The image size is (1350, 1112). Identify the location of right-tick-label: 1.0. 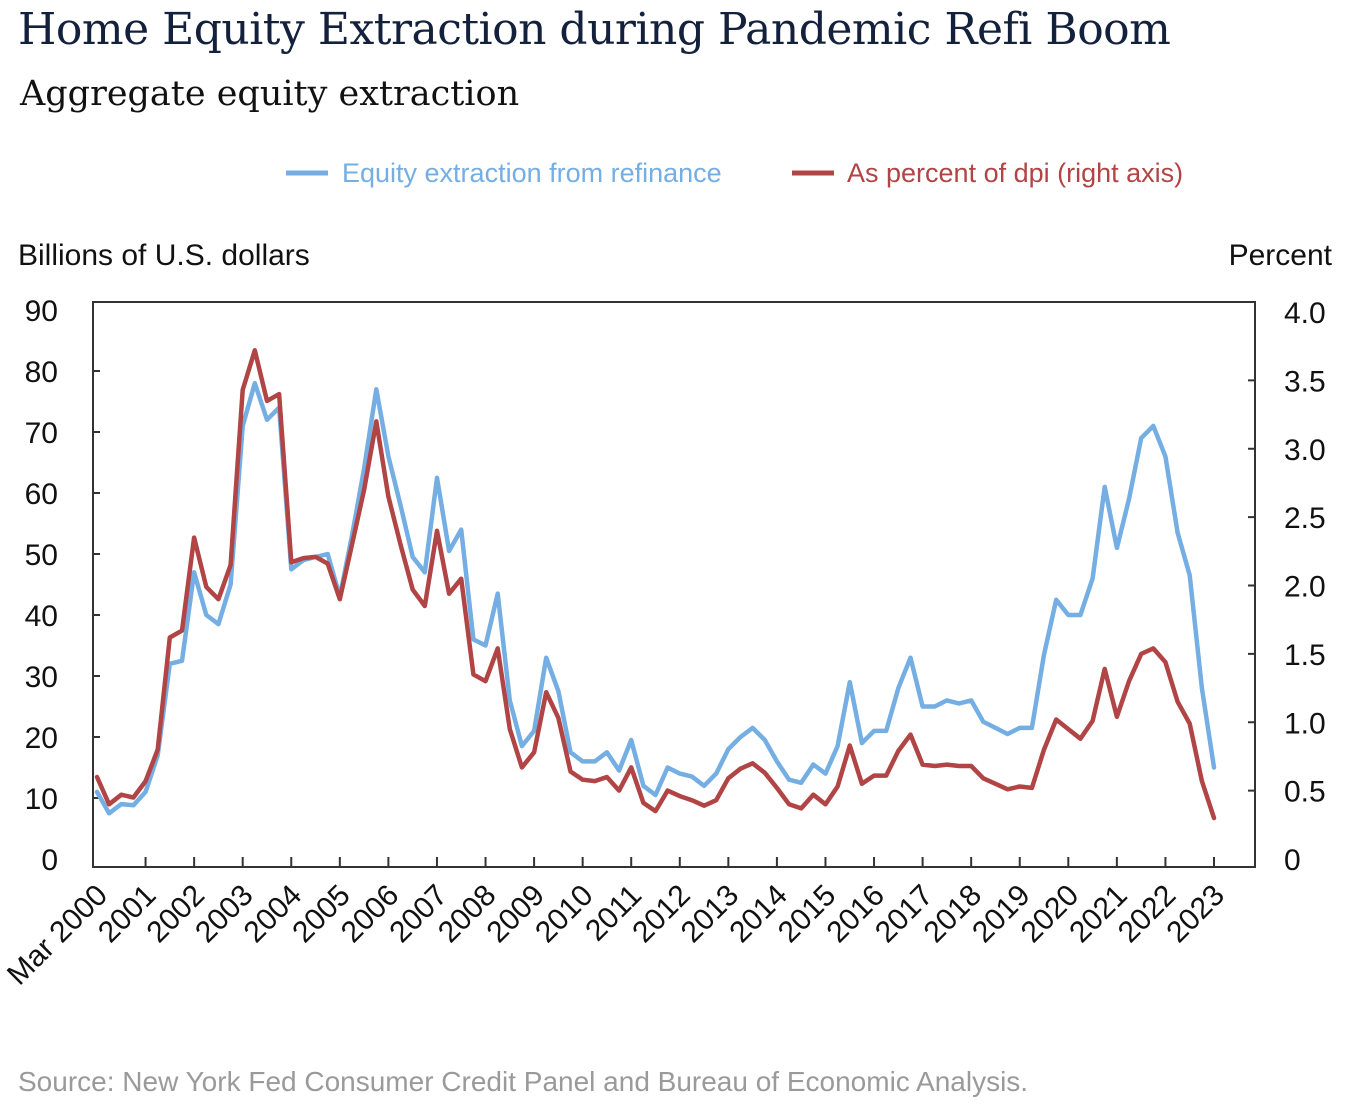
(1305, 723).